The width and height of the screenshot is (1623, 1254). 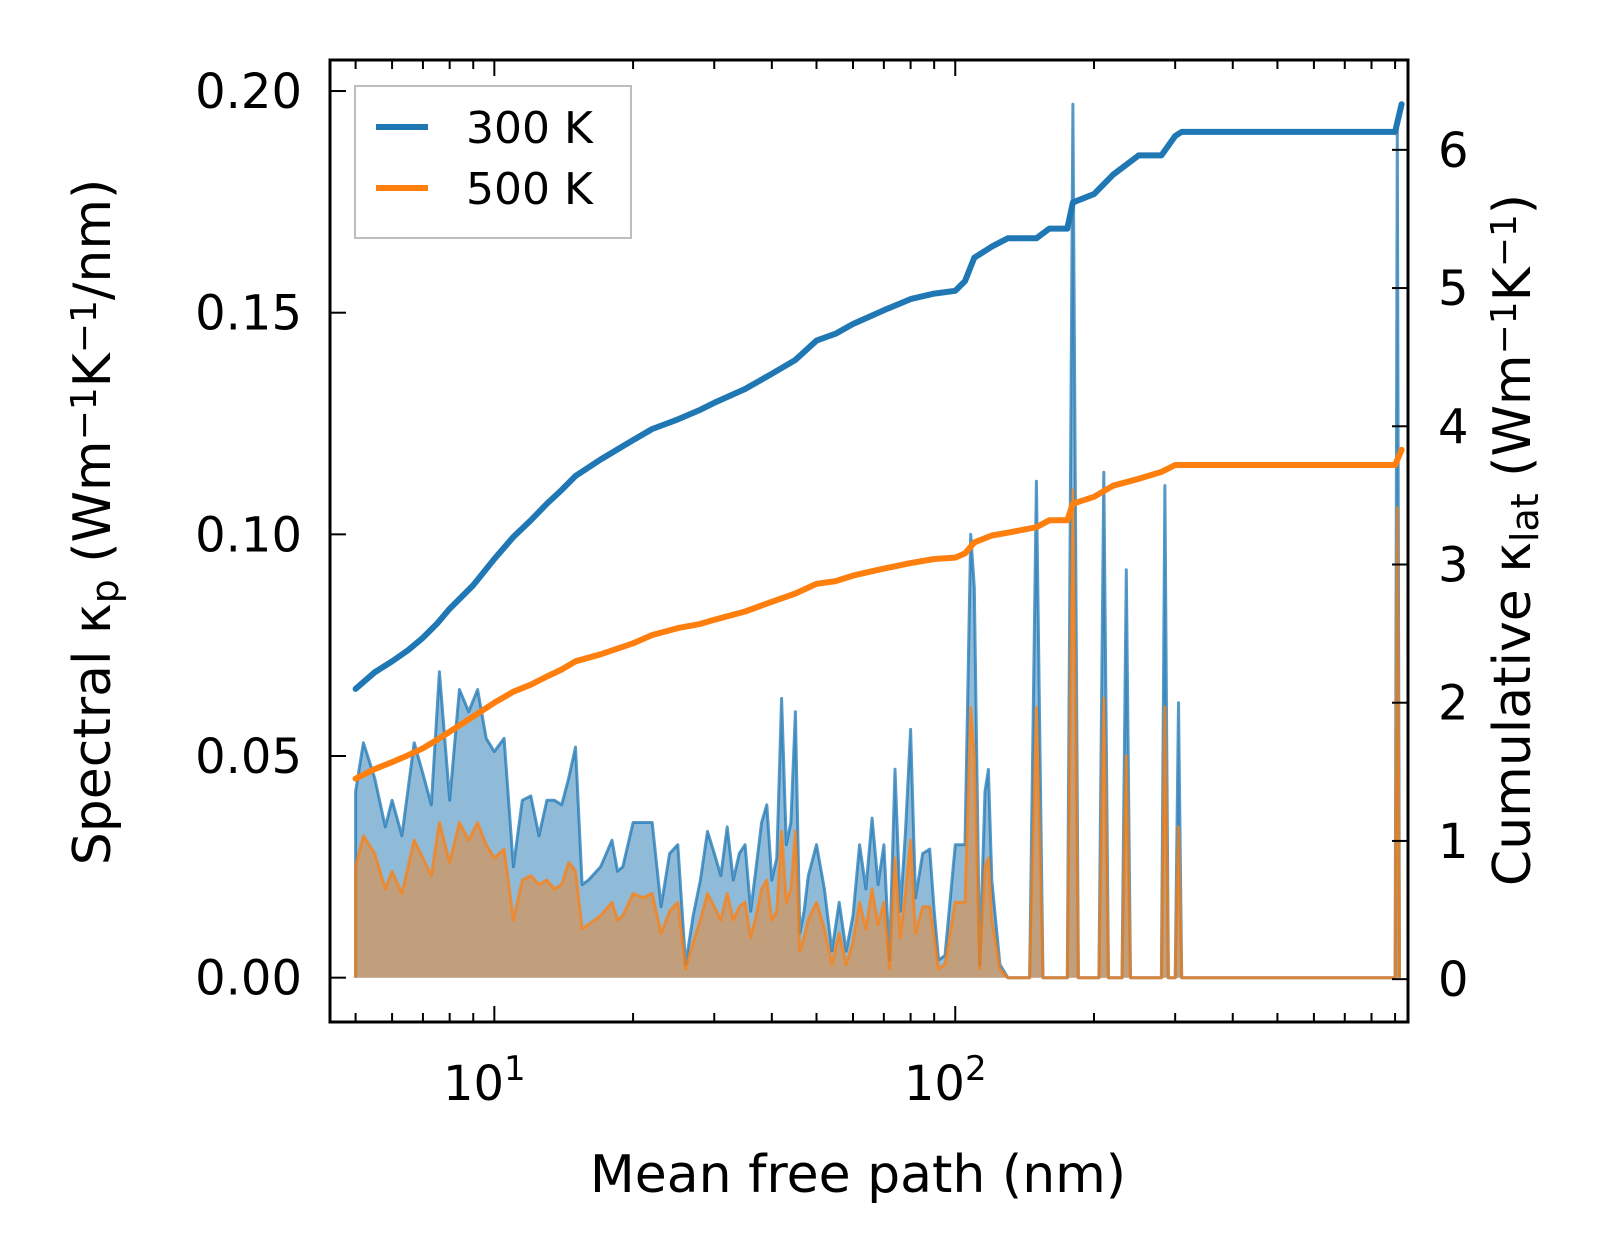 What do you see at coordinates (1453, 704) in the screenshot?
I see `right-tick-label: 2` at bounding box center [1453, 704].